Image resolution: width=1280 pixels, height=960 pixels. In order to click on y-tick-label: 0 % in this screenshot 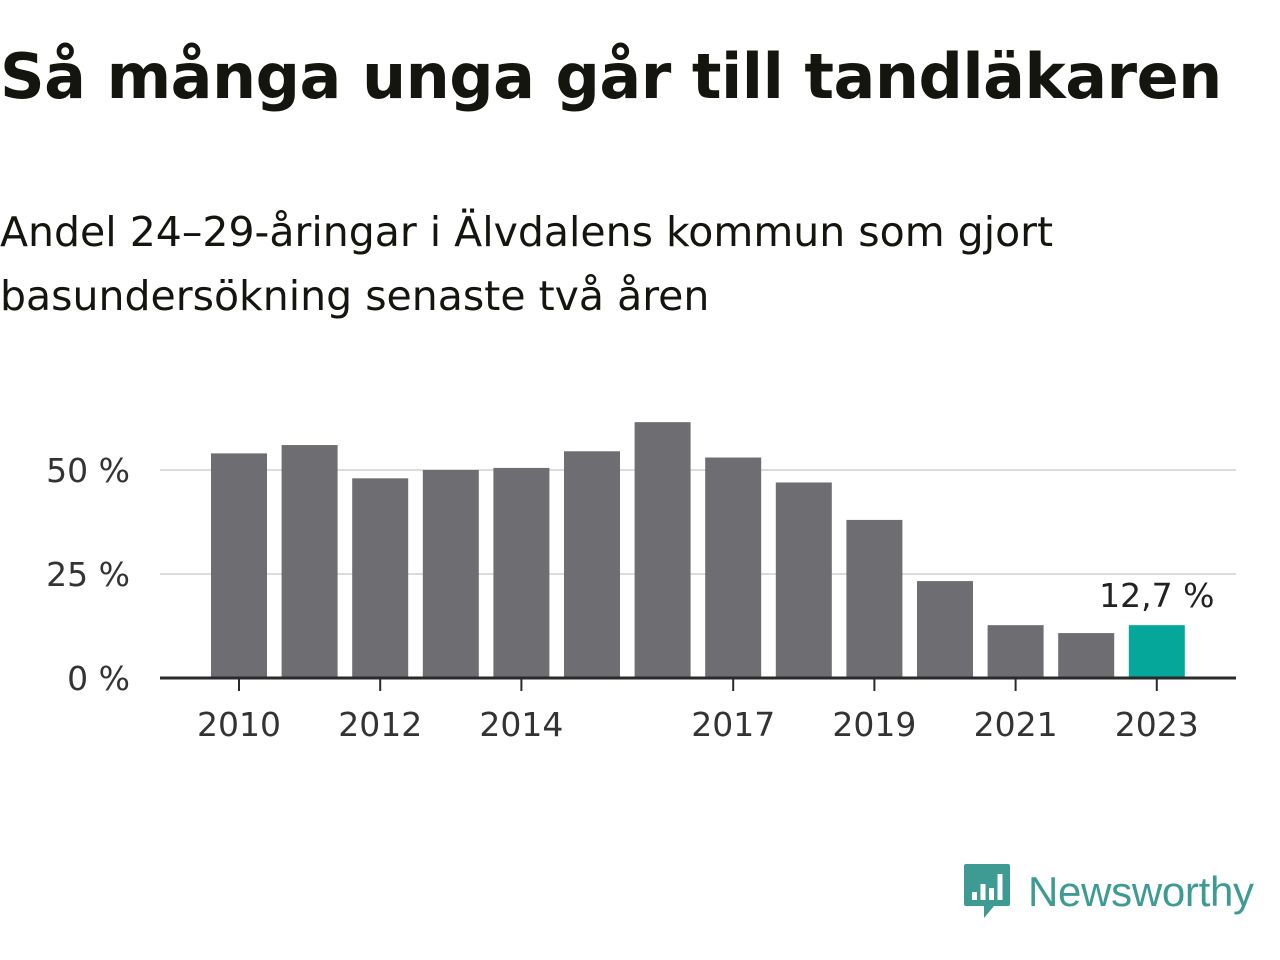, I will do `click(98, 678)`.